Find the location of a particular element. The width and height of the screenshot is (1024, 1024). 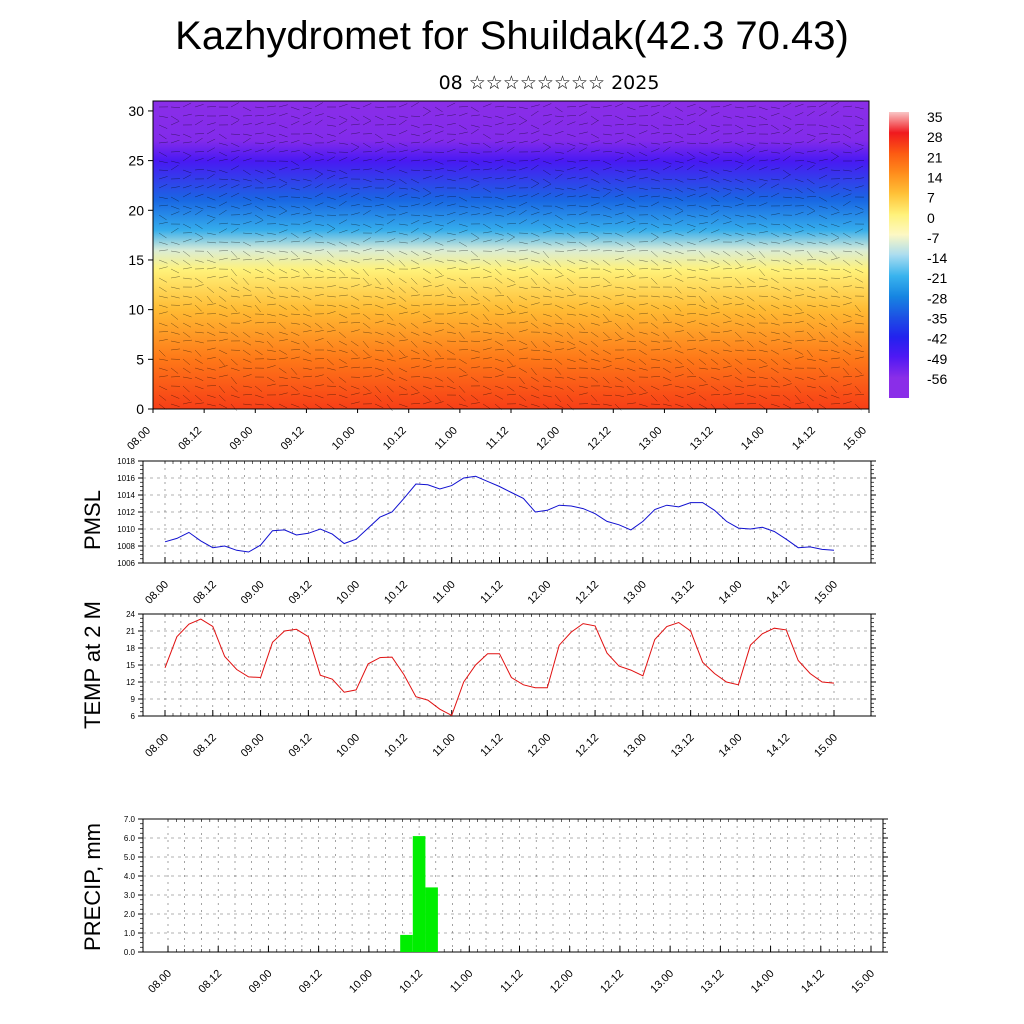

y-tick-label: 1006 is located at coordinates (126, 563).